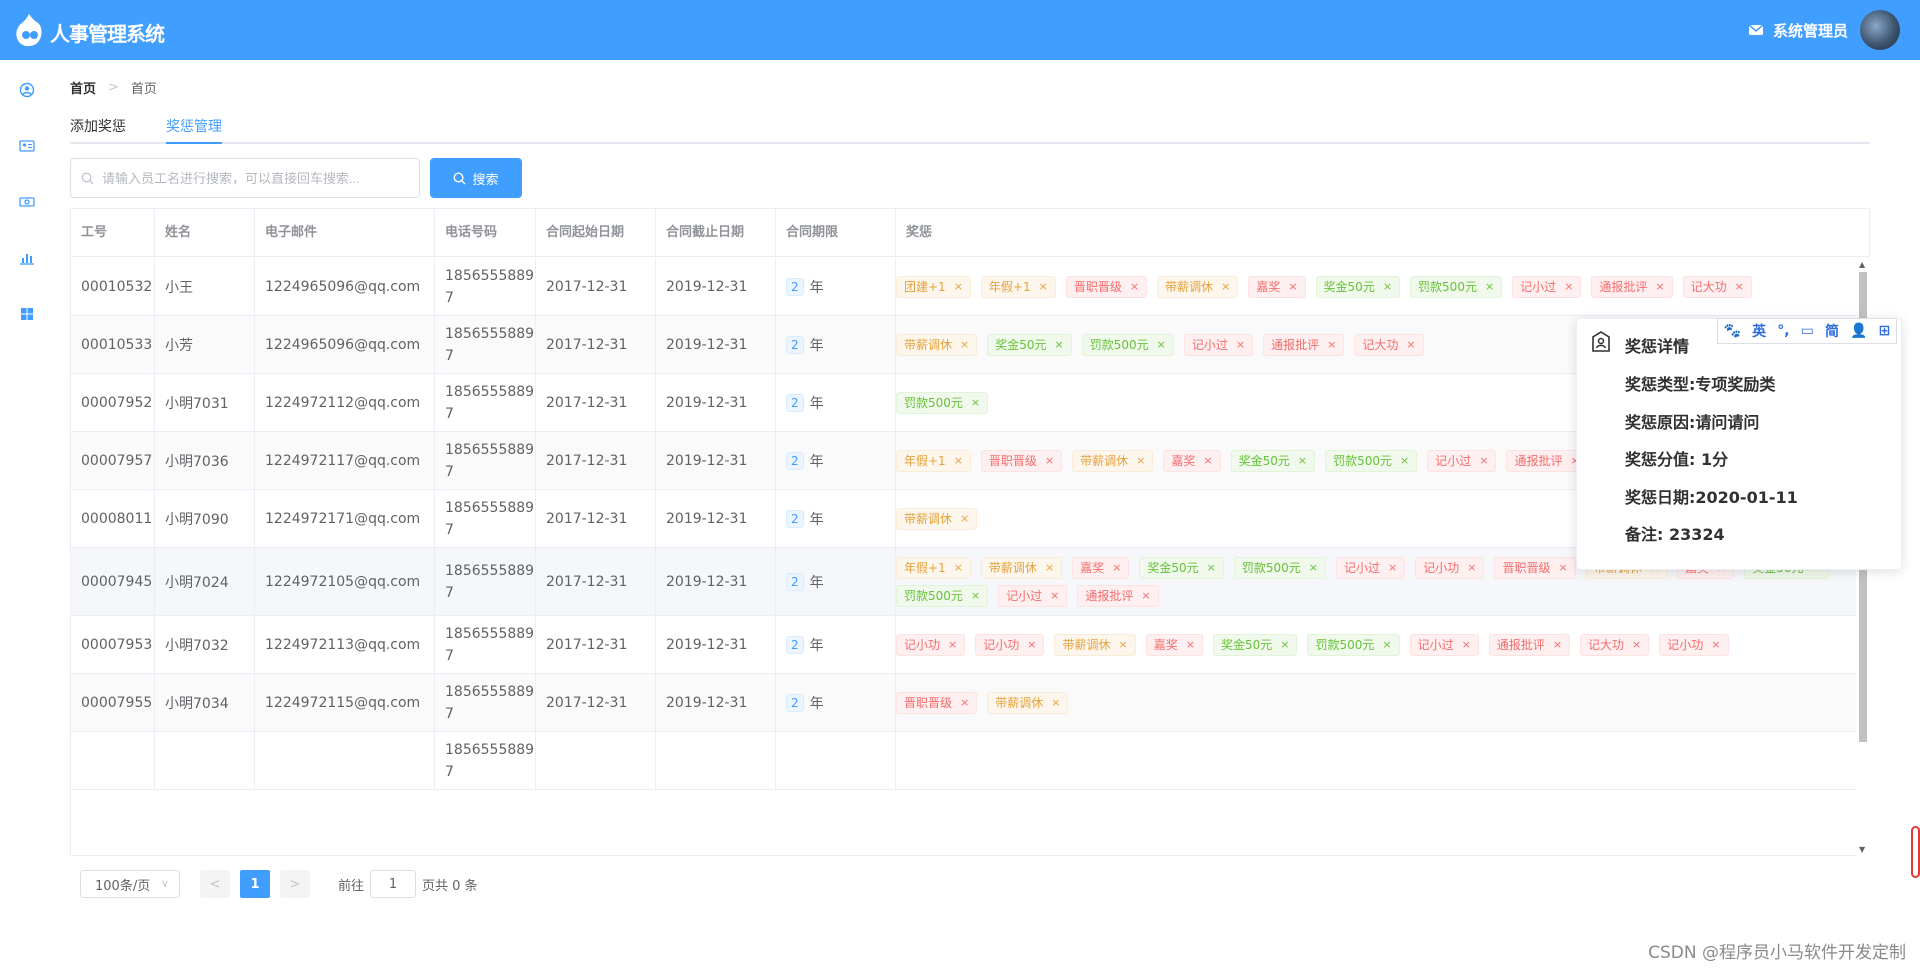 The width and height of the screenshot is (1920, 969). Describe the element at coordinates (83, 89) in the screenshot. I see `breadcrumb-home: 首页` at that location.